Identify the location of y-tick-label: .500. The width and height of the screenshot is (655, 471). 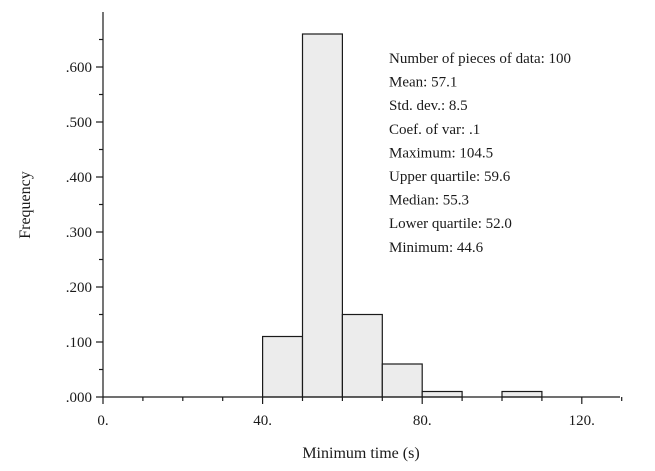
(79, 123).